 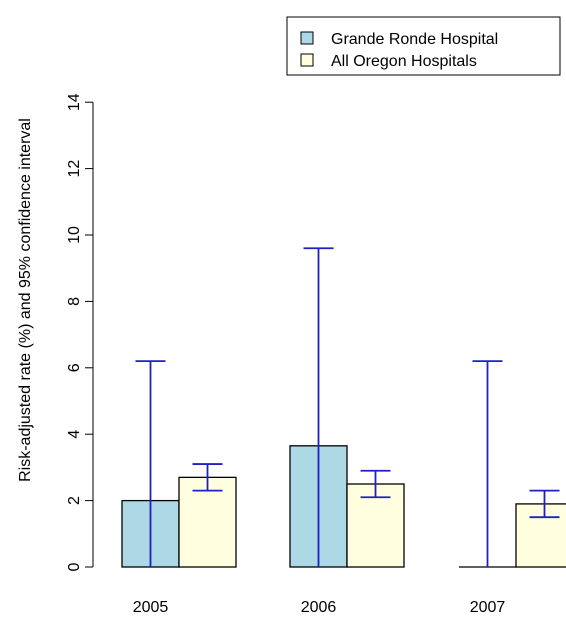 I want to click on y-tick-label: 0, so click(x=74, y=566).